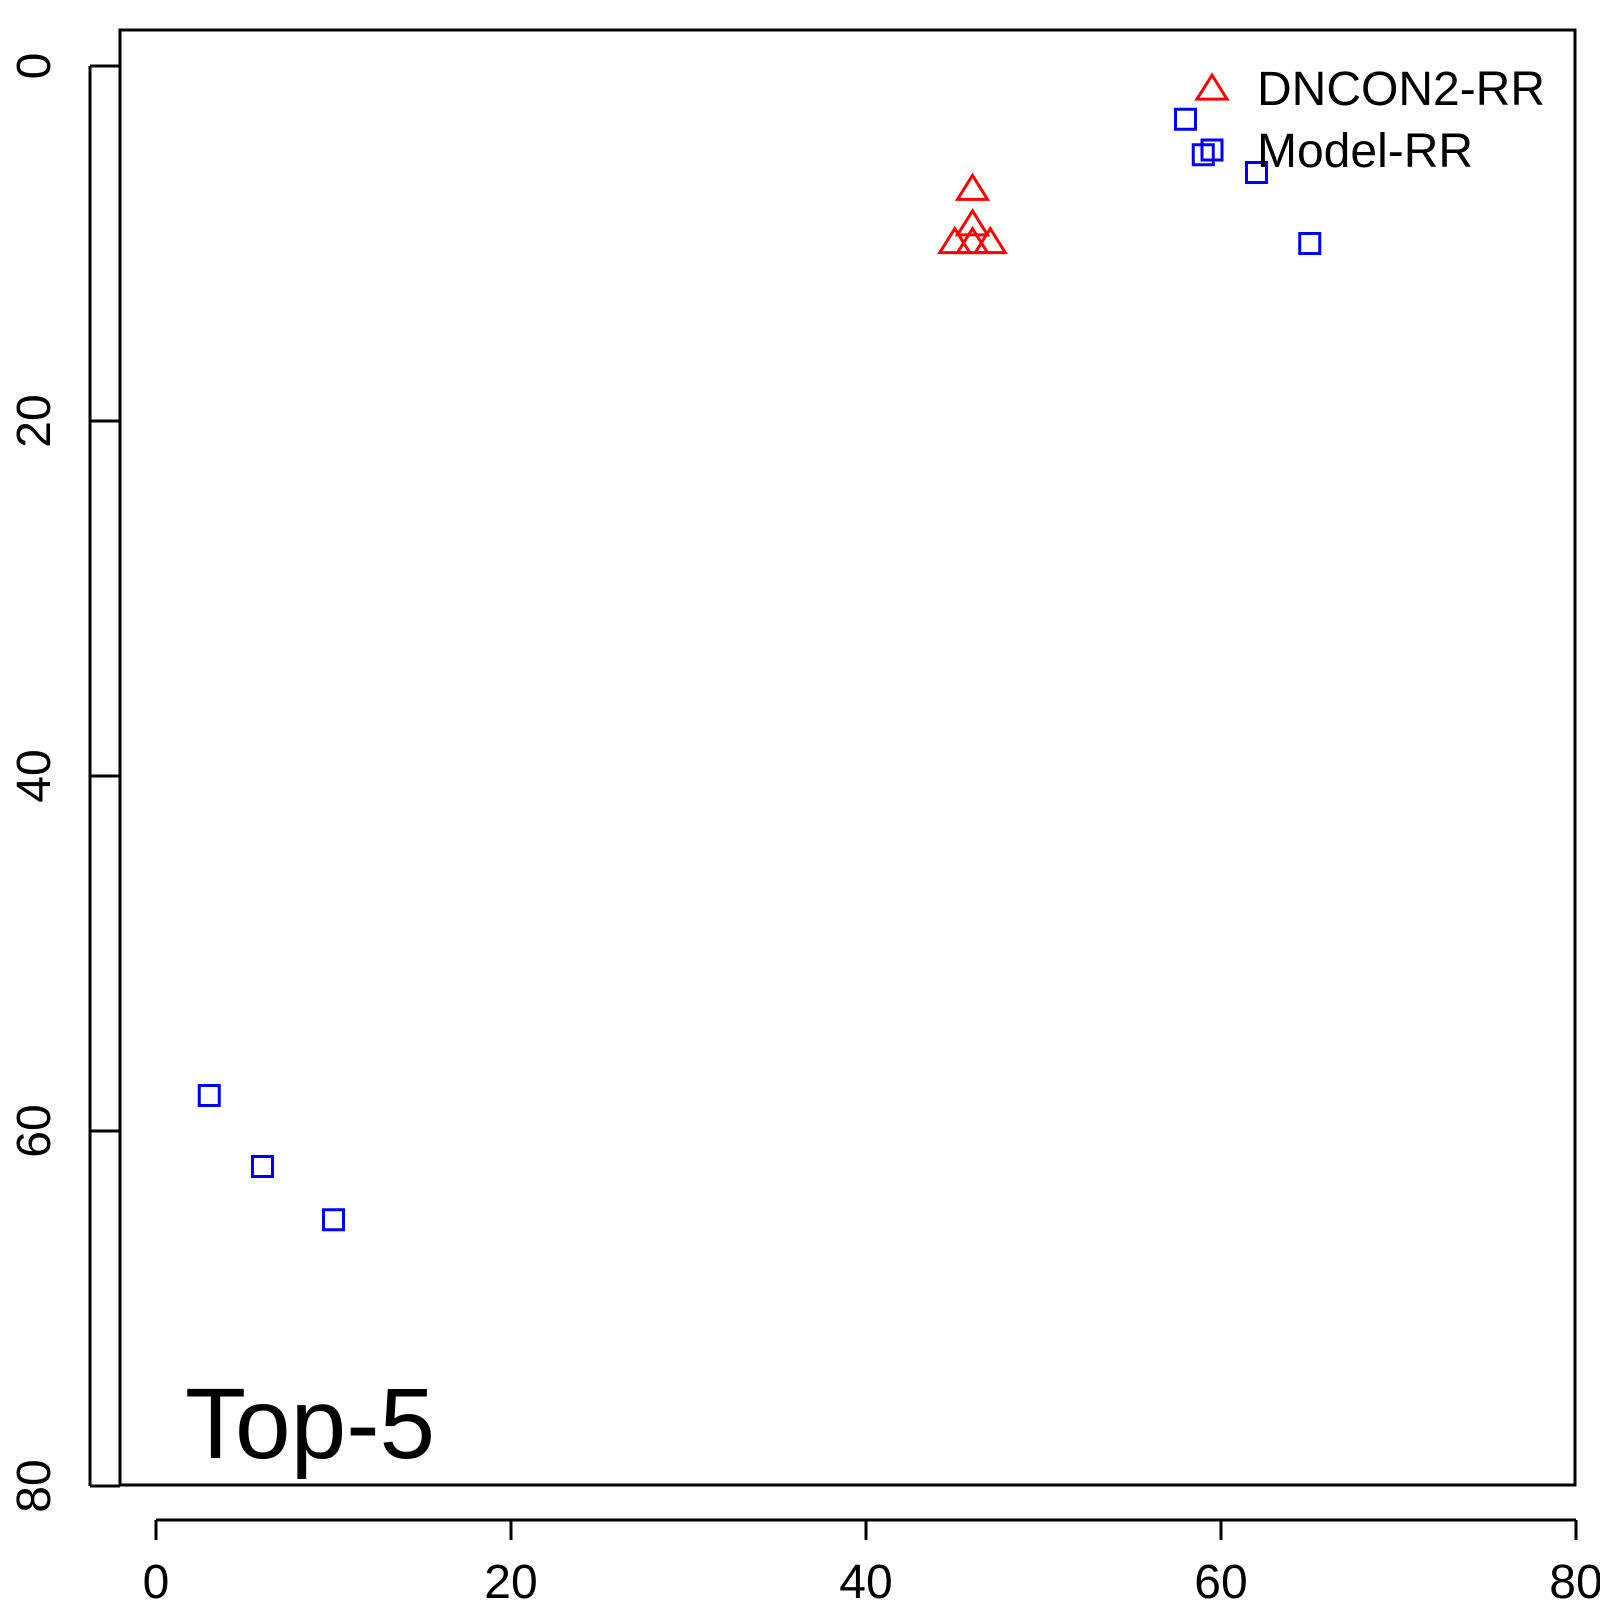 The height and width of the screenshot is (1605, 1600). What do you see at coordinates (1369, 120) in the screenshot?
I see `legend: DNCON2-RR Model-RR` at bounding box center [1369, 120].